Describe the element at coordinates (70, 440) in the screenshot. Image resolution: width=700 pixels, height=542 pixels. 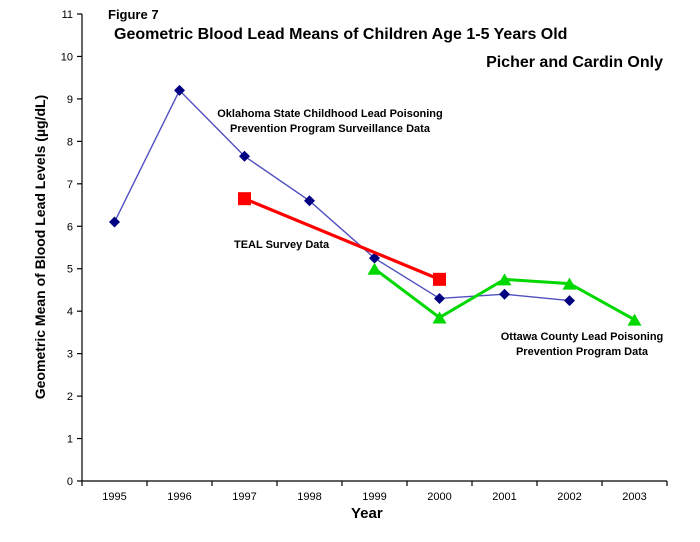
I see `y-tick-label: 1` at that location.